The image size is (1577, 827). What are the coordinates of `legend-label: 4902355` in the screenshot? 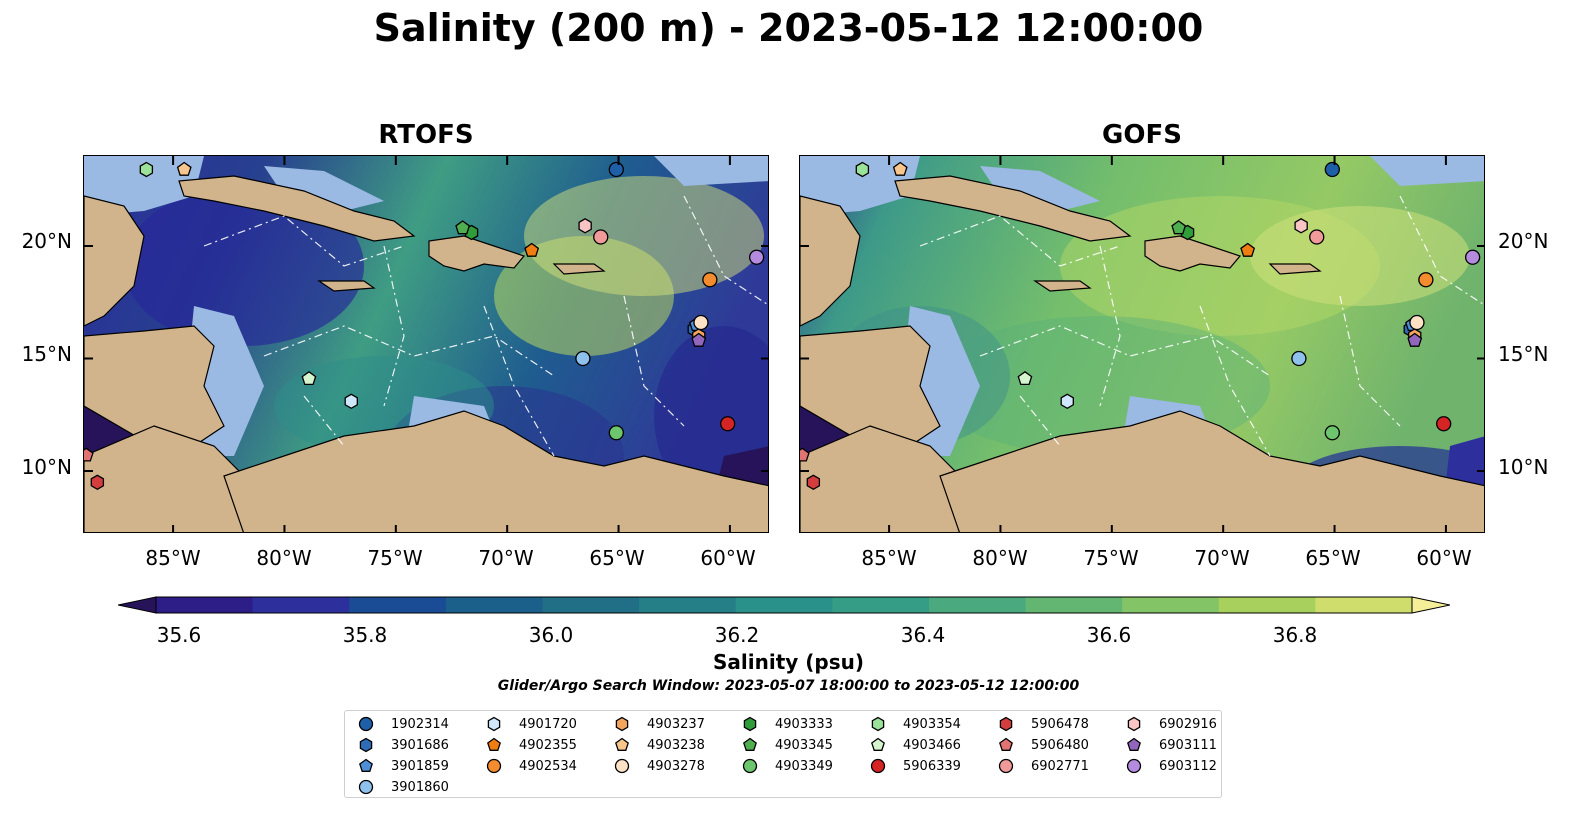 It's located at (548, 745).